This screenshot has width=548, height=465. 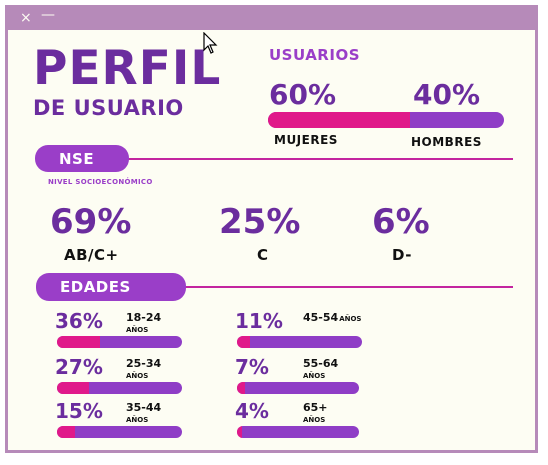 I want to click on nse-label-abc: AB/C+, so click(x=91, y=255).